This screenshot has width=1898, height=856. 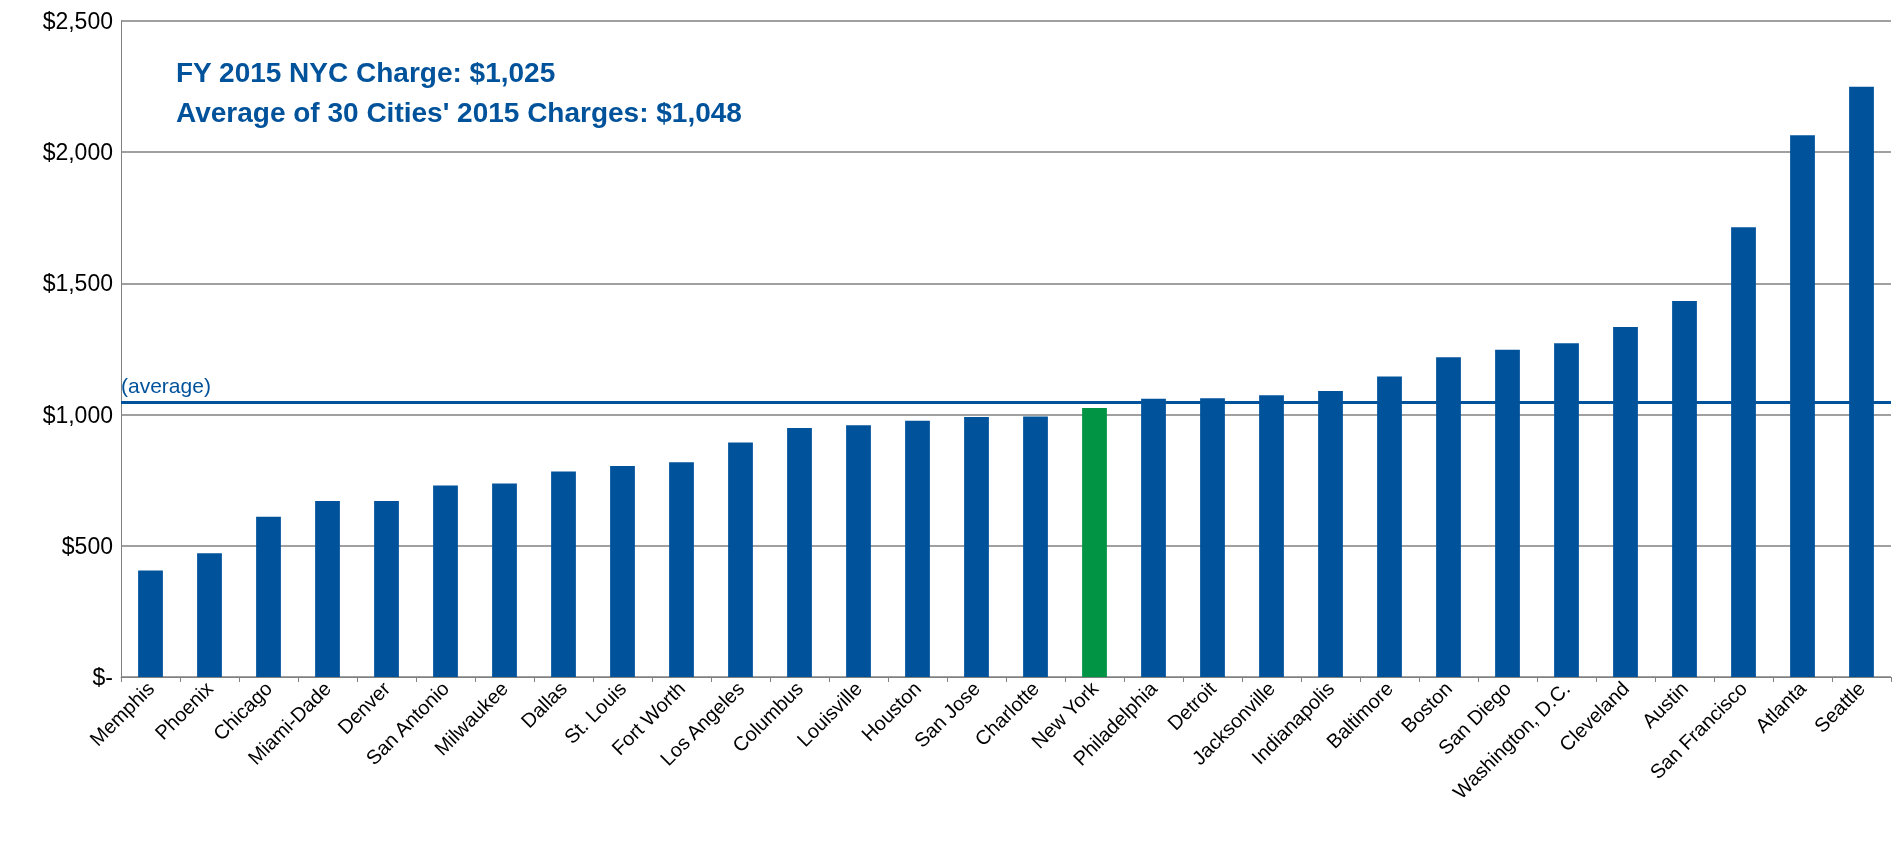 What do you see at coordinates (77, 283) in the screenshot?
I see `y-tick-label: $1,500` at bounding box center [77, 283].